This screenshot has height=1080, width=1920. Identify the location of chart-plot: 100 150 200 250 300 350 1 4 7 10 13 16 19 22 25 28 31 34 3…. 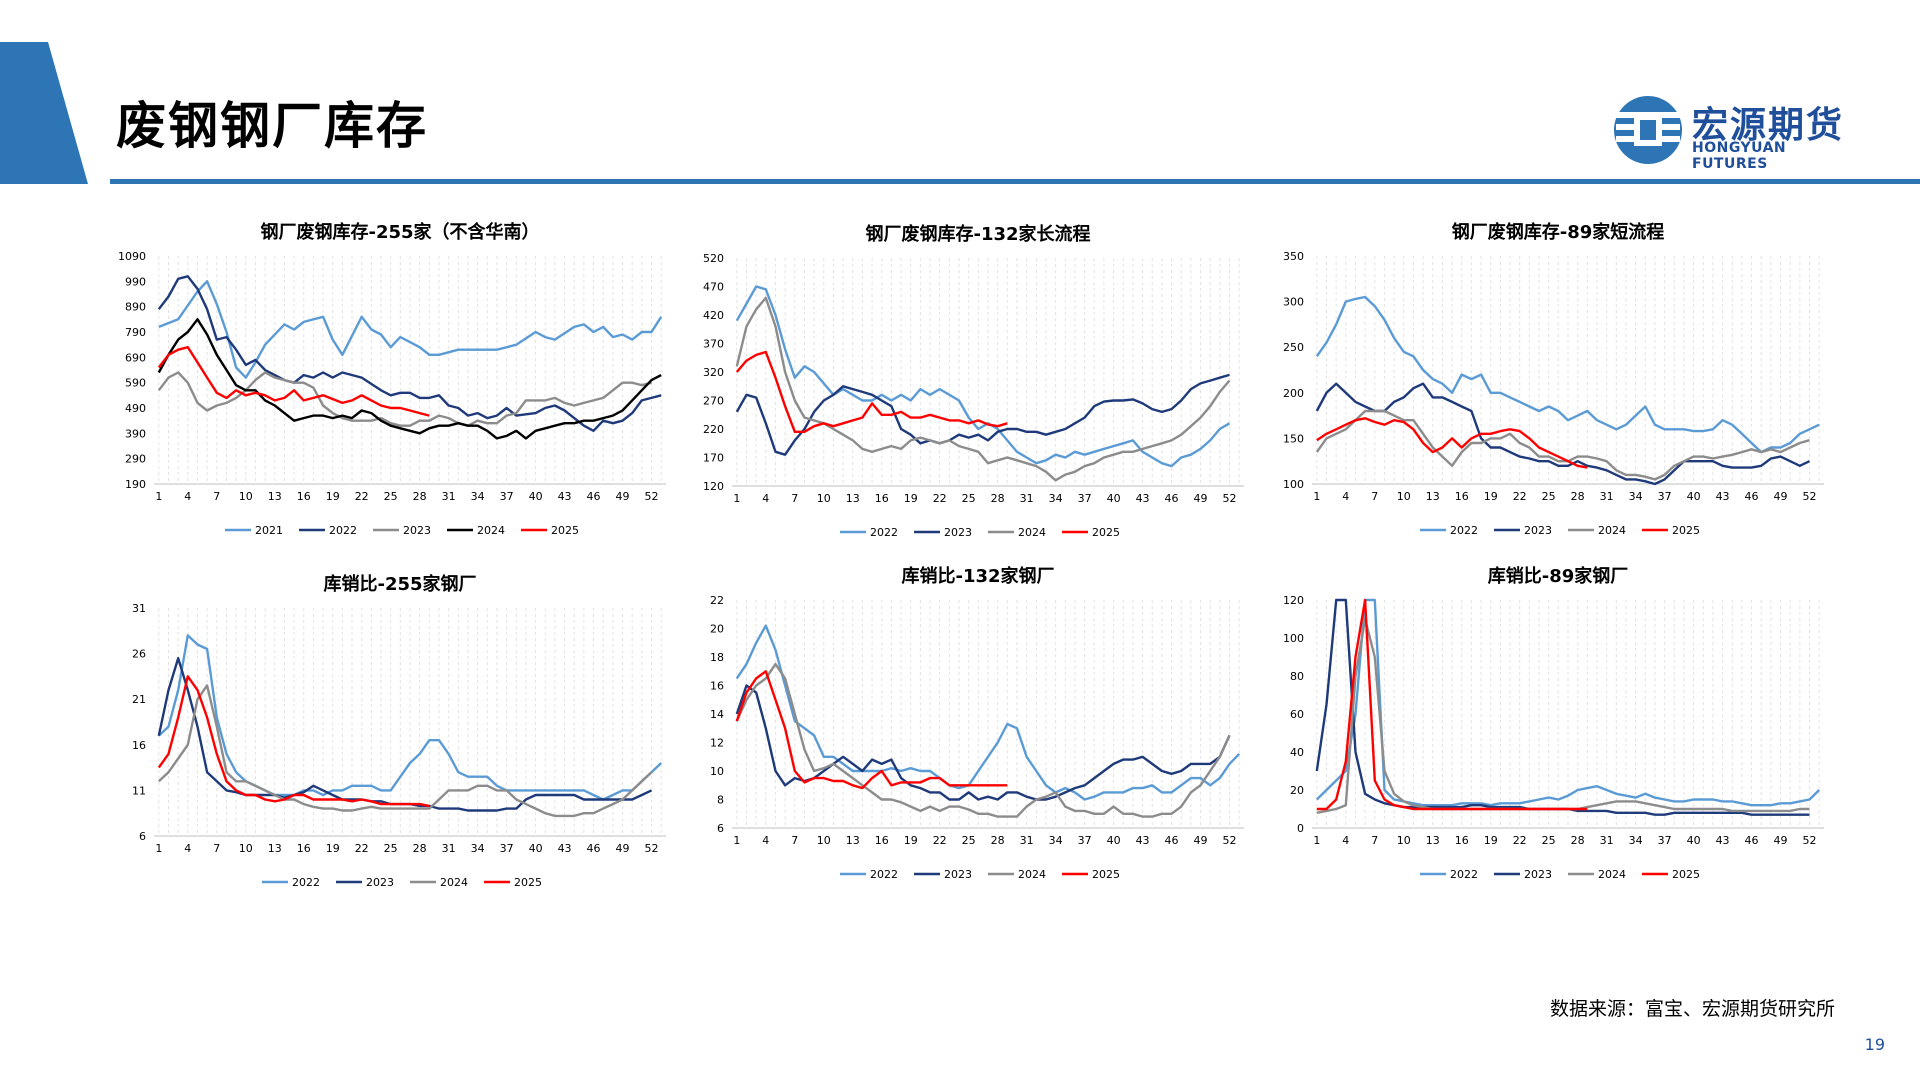
(1553, 393).